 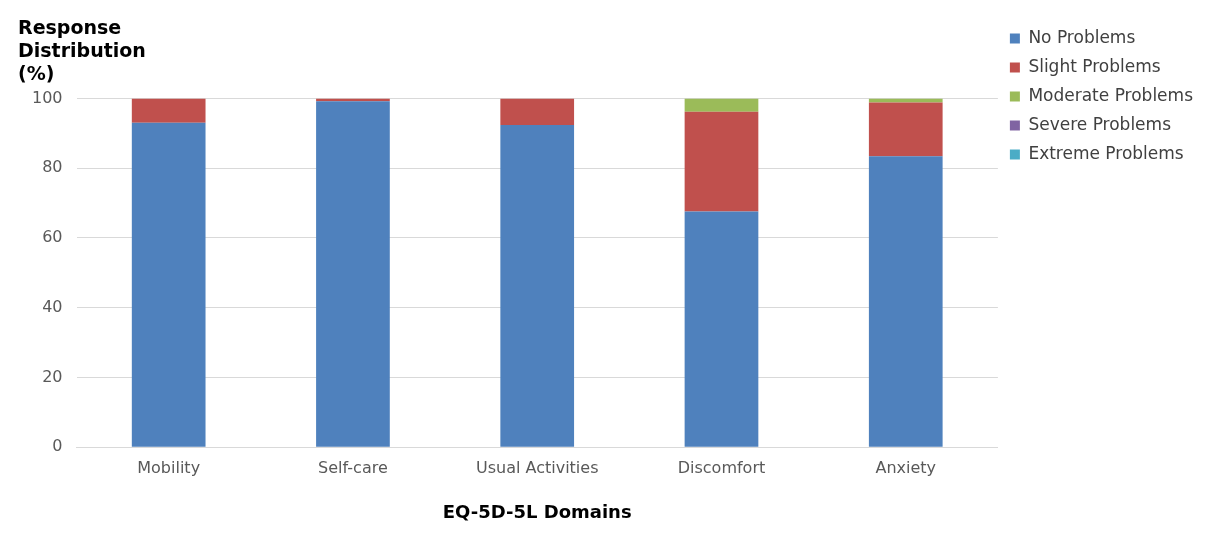 What do you see at coordinates (1094, 65) in the screenshot?
I see `legend-label: Slight Problems` at bounding box center [1094, 65].